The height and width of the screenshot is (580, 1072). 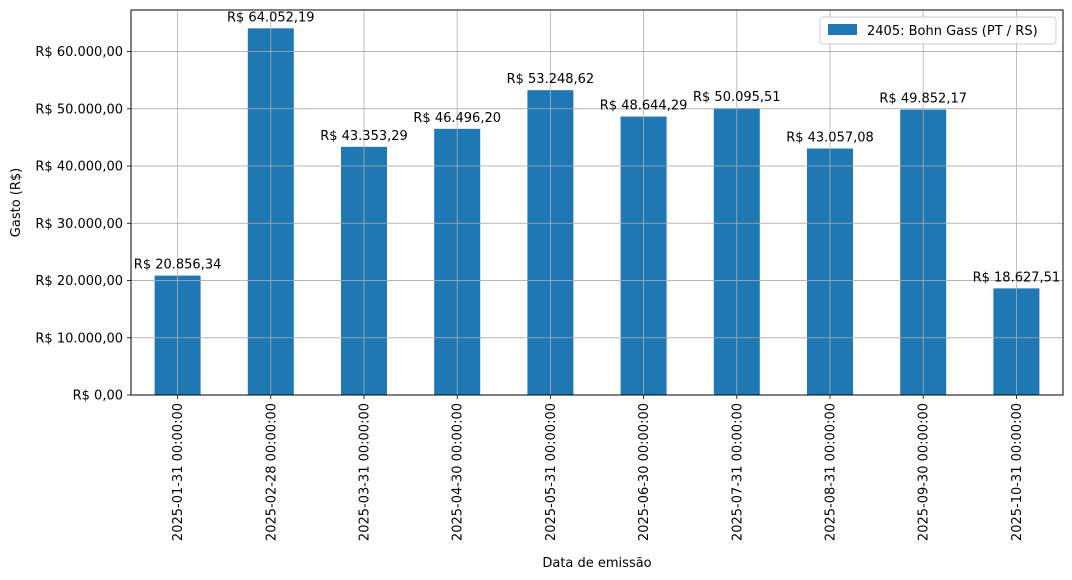 What do you see at coordinates (551, 472) in the screenshot?
I see `x-tick-label: 2025-05-31 00:00:00` at bounding box center [551, 472].